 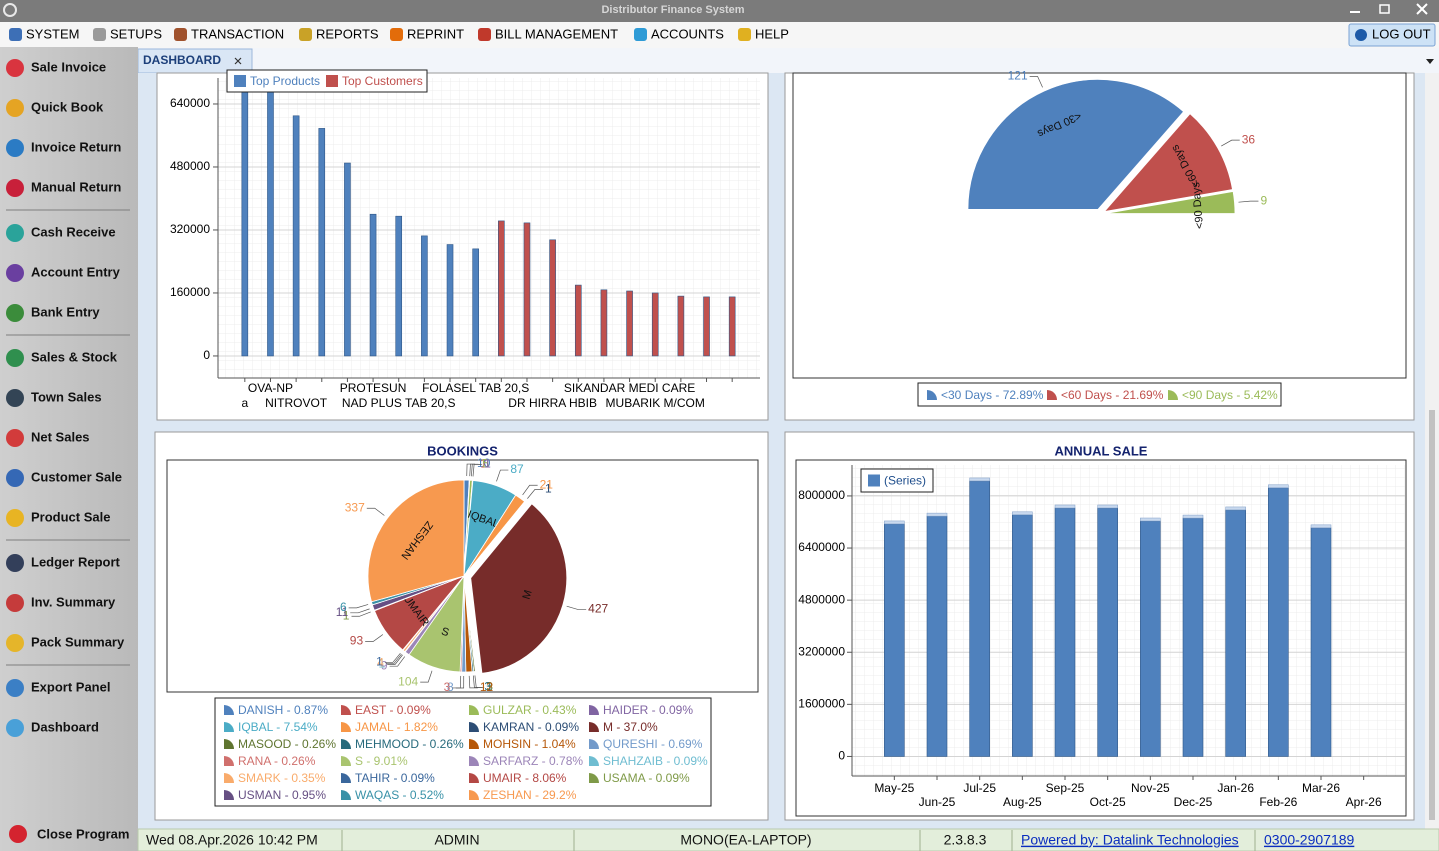 What do you see at coordinates (531, 727) in the screenshot?
I see `legend-label: KAMRAN - 0.09%` at bounding box center [531, 727].